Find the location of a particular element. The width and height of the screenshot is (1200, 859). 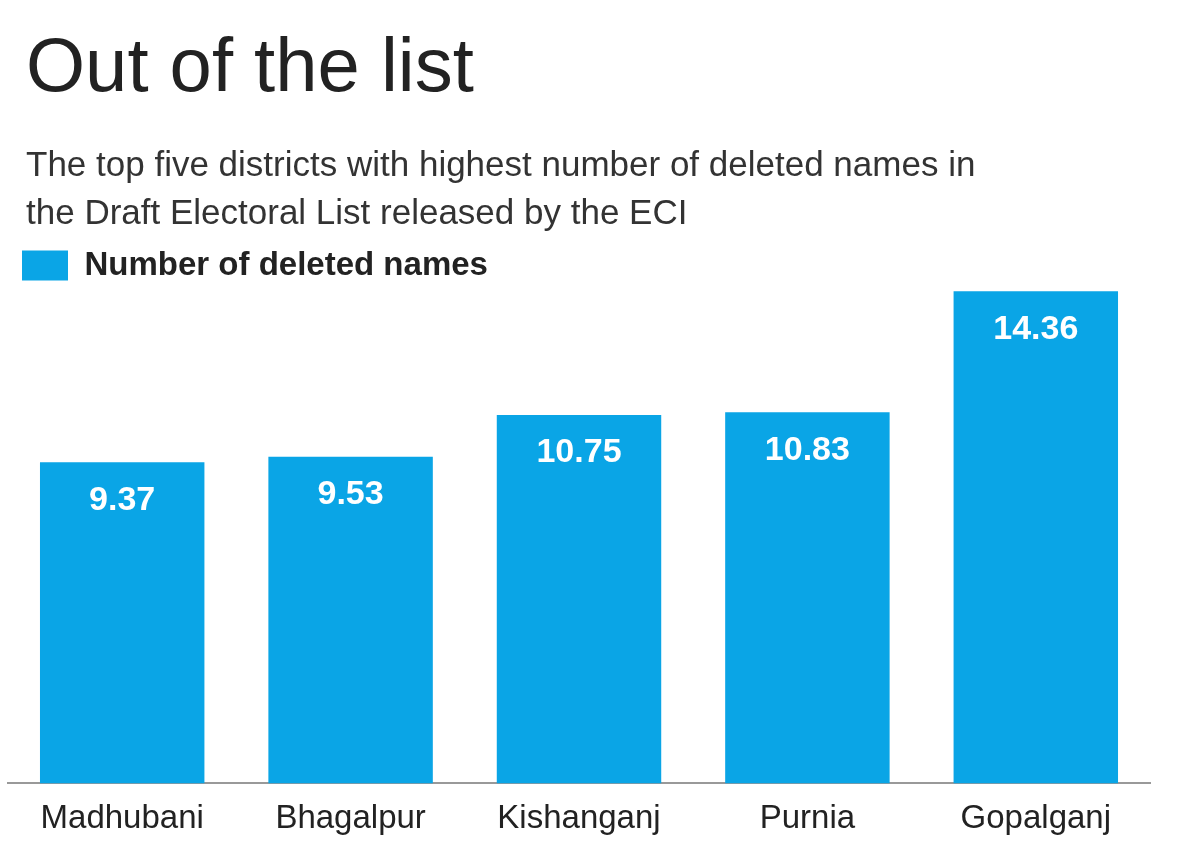

legend-label: Number of deleted names is located at coordinates (286, 263).